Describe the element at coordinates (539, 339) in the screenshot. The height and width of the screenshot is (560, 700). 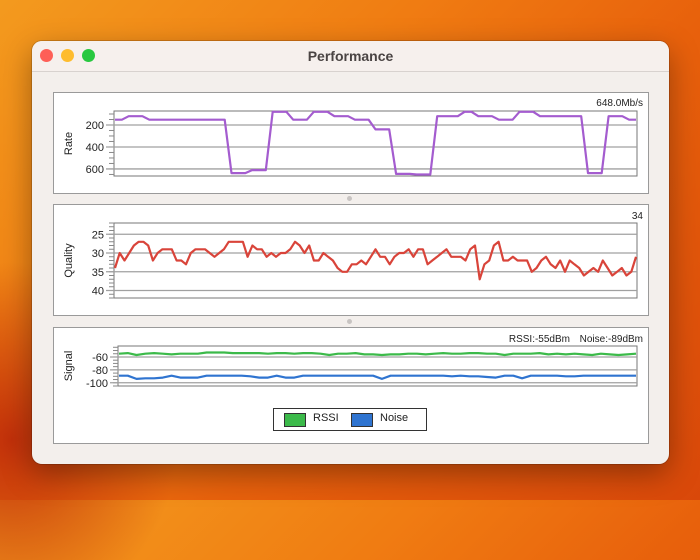
I see `rssi-current-value: RSSI:-55dBm` at that location.